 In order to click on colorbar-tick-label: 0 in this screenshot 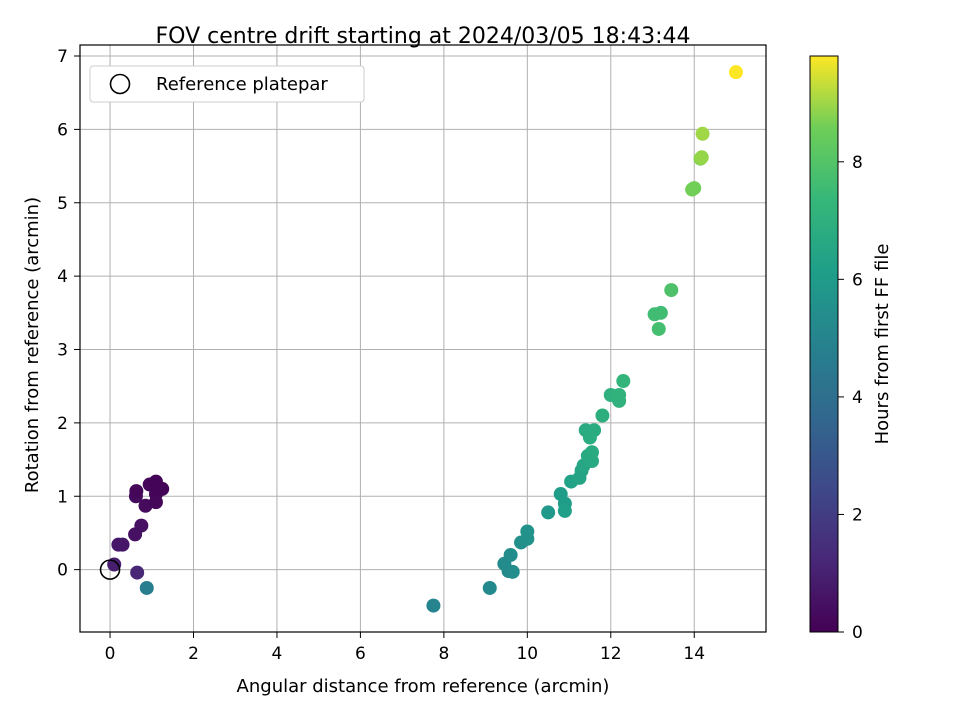, I will do `click(857, 633)`.